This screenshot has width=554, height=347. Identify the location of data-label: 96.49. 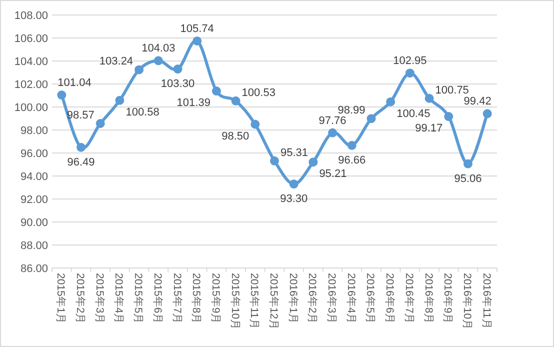
(81, 162).